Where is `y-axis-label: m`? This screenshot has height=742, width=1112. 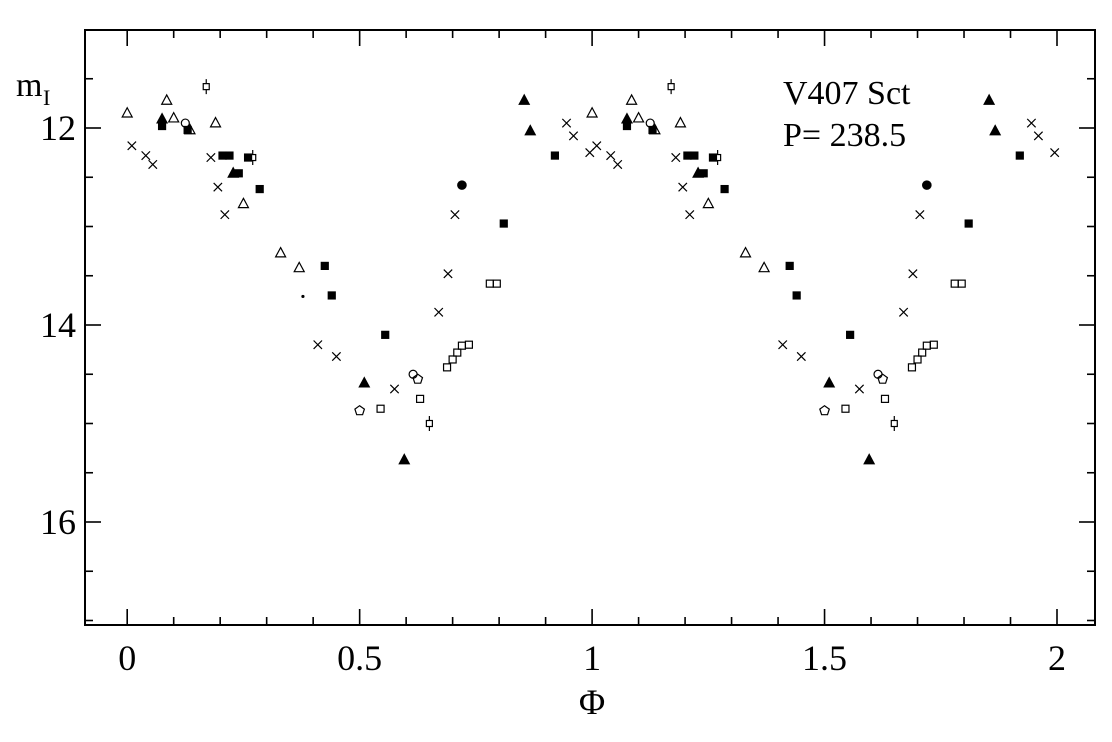 y-axis-label: m is located at coordinates (29, 85).